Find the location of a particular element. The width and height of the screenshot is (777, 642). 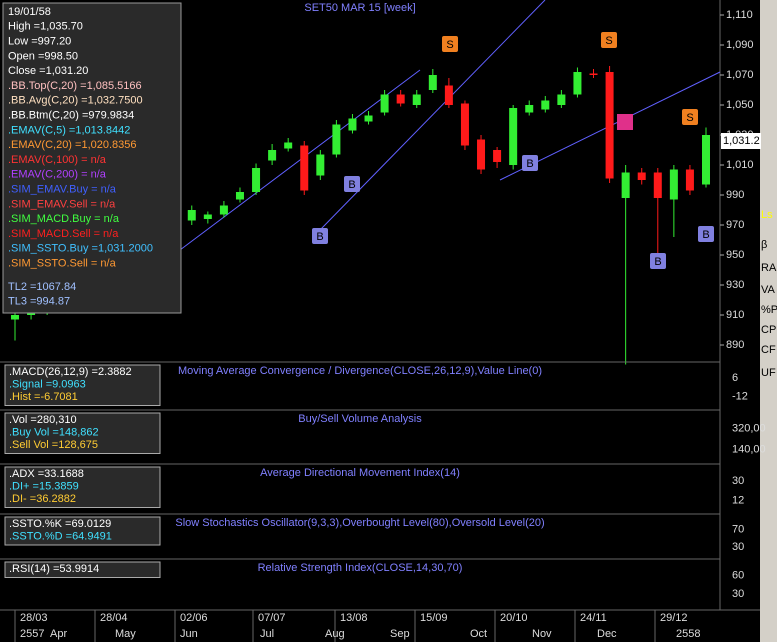

info-line: .EMAV(C,200) = n/a is located at coordinates (57, 175).